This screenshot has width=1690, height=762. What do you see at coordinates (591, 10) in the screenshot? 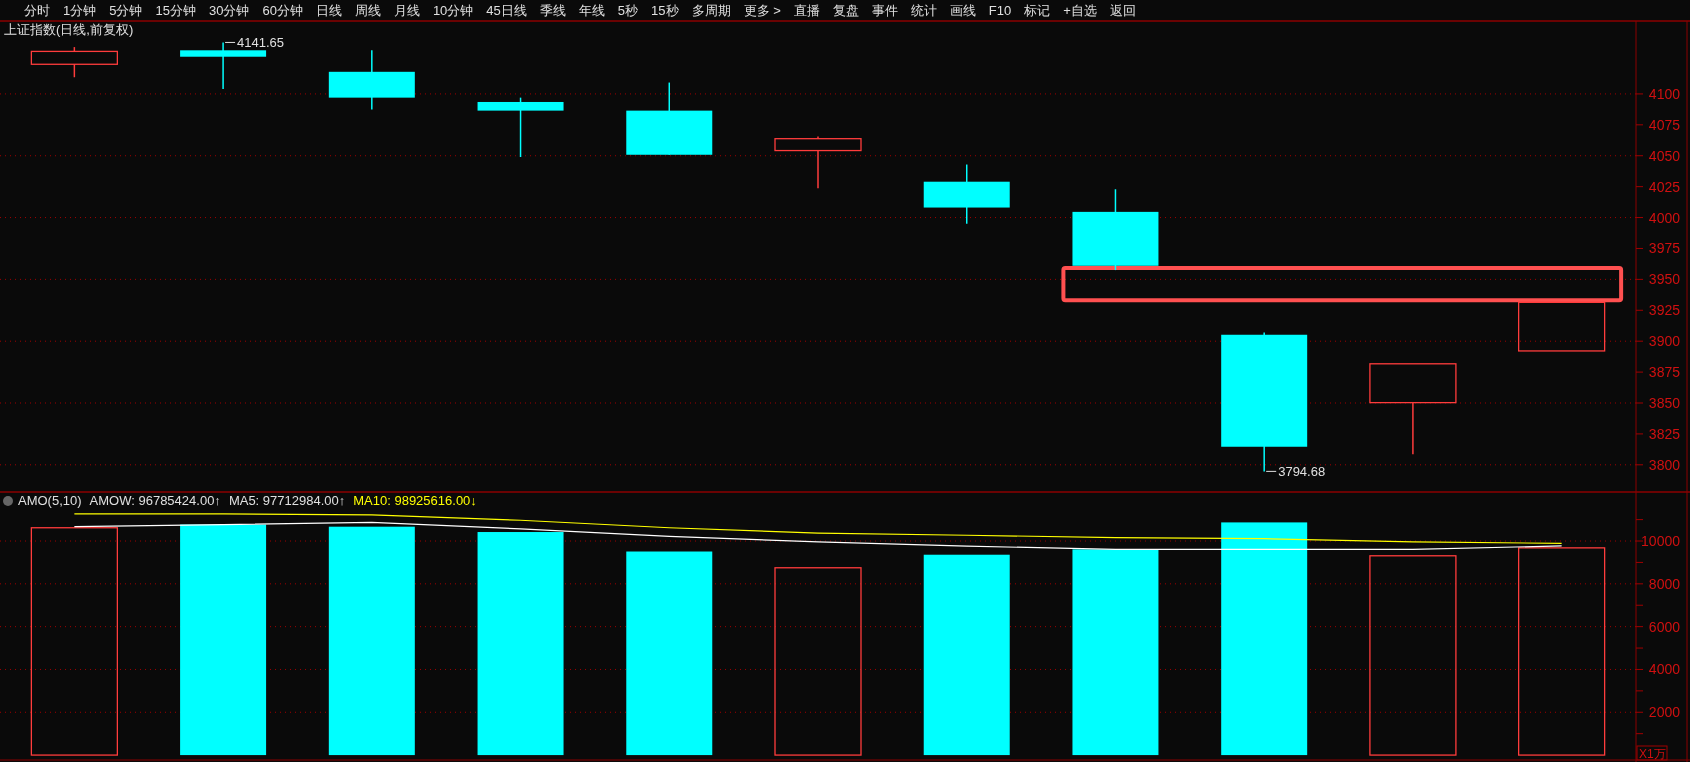
I see `text: 年线` at bounding box center [591, 10].